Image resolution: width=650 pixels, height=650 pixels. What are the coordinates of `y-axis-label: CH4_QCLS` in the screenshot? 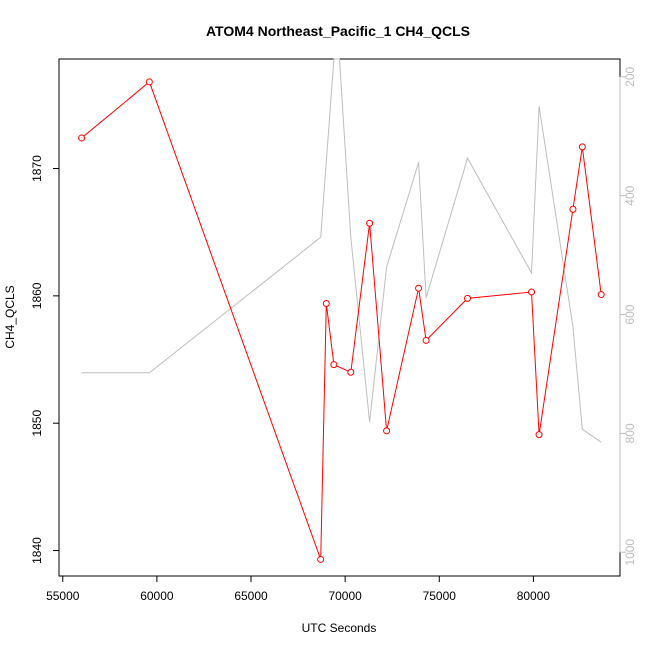 It's located at (10, 316).